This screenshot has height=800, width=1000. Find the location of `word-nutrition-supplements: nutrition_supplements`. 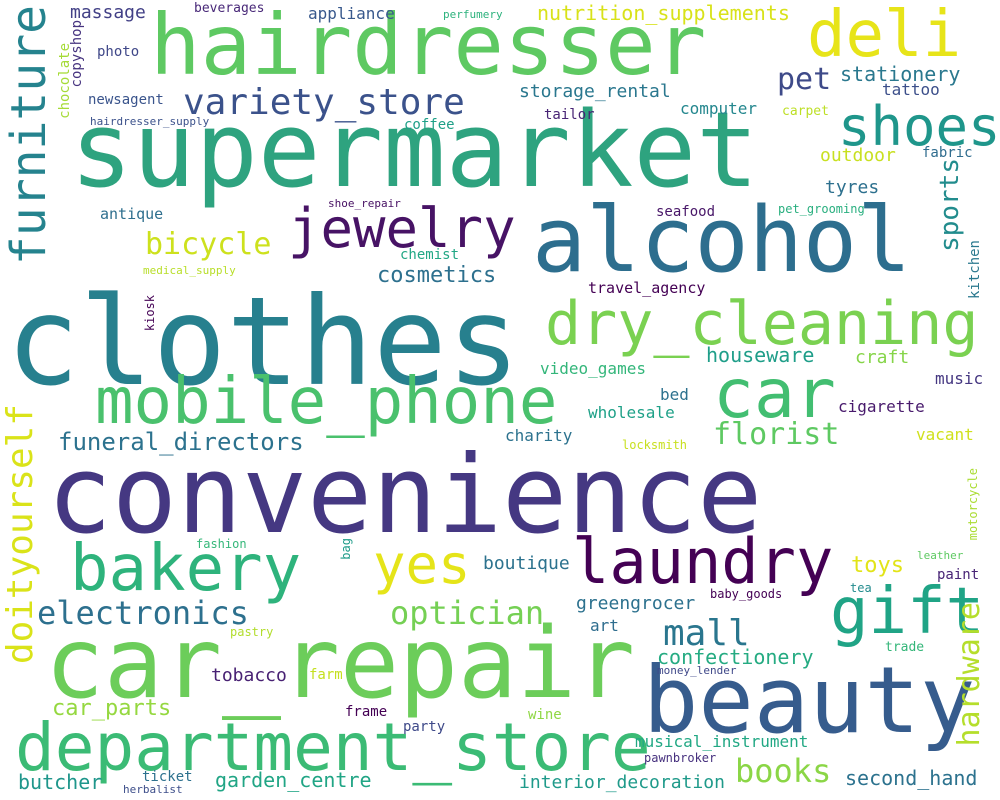

word-nutrition-supplements: nutrition_supplements is located at coordinates (663, 13).